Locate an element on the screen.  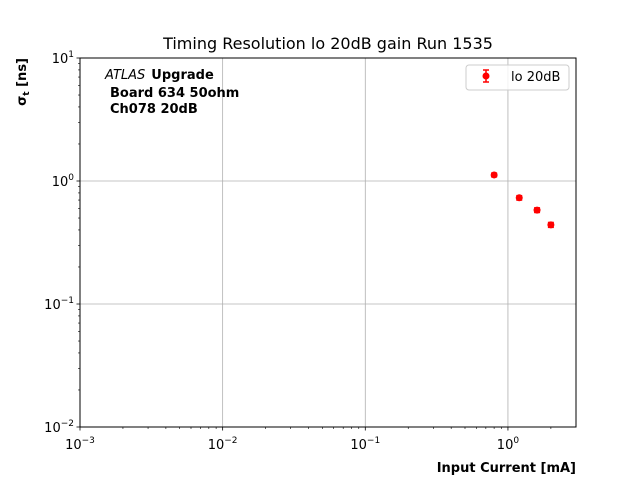
y-axis-label-symbol: σ is located at coordinates (22, 101).